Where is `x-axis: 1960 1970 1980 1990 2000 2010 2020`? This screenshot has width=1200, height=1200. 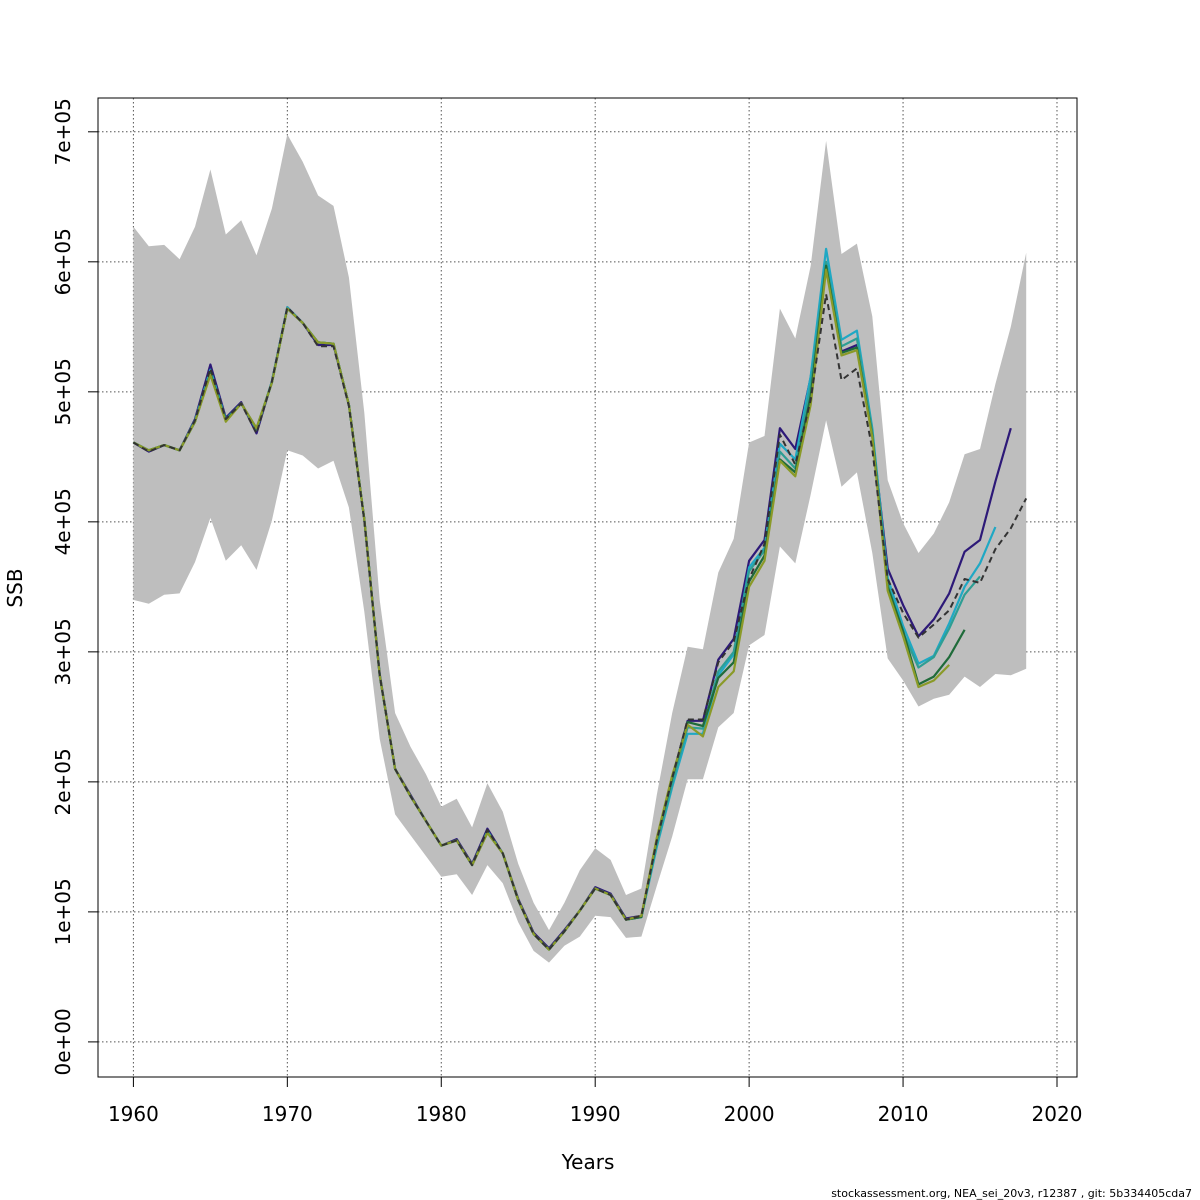 x-axis: 1960 1970 1980 1990 2000 2010 2020 is located at coordinates (595, 1101).